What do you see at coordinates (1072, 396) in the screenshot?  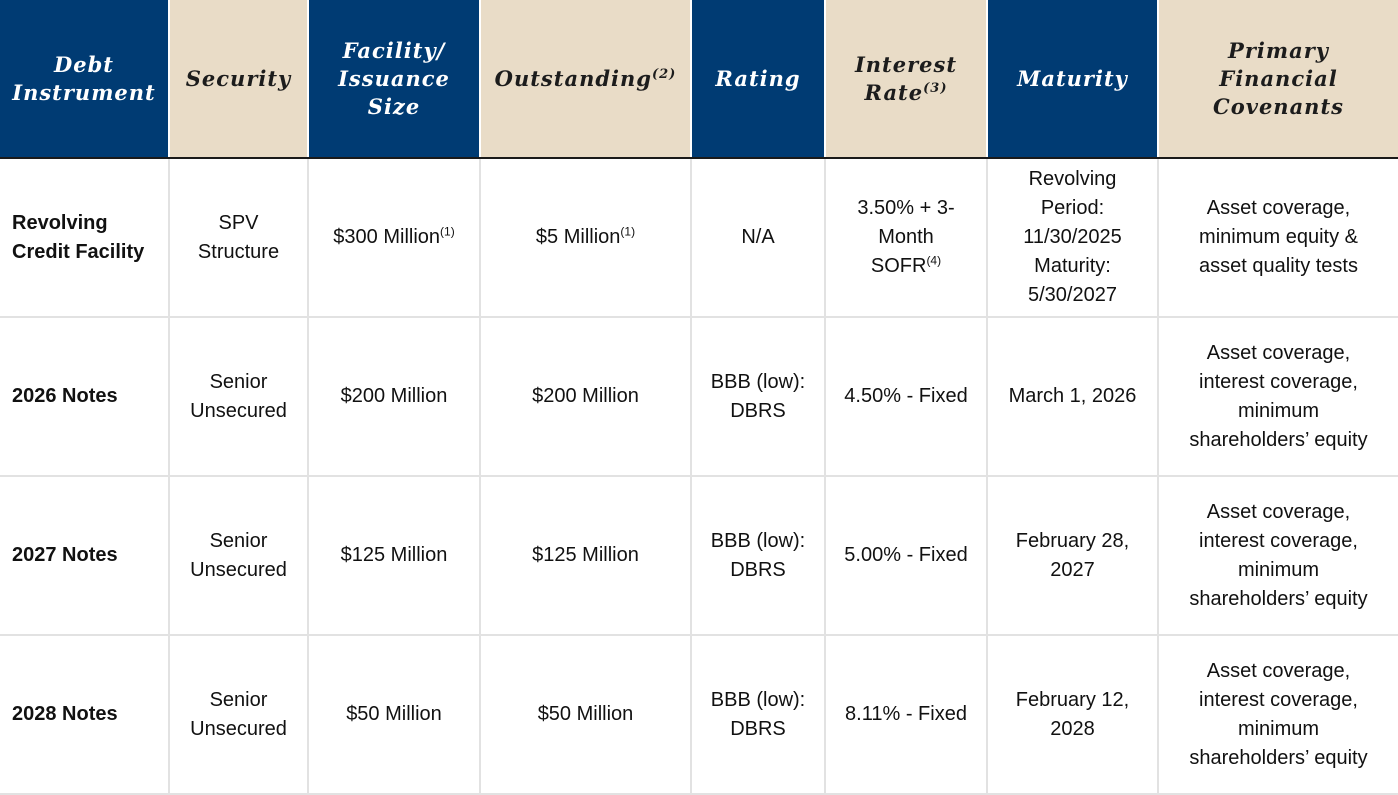 I see `cell-line: March 1, 2026` at bounding box center [1072, 396].